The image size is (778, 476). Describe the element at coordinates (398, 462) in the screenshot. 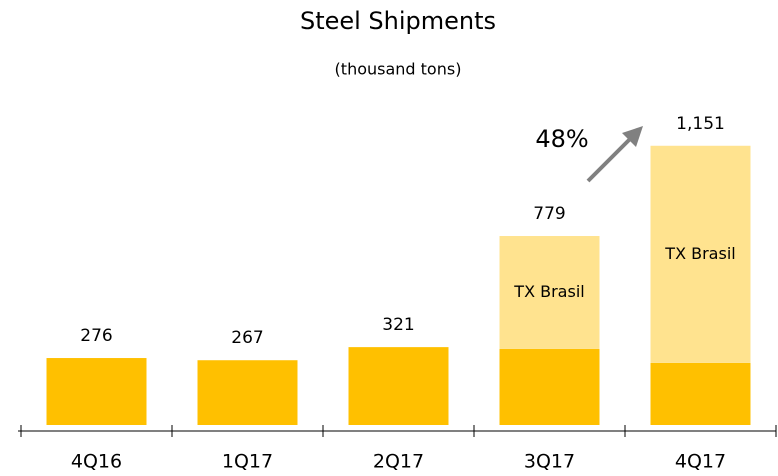

I see `x-tick-label: 2Q17` at that location.